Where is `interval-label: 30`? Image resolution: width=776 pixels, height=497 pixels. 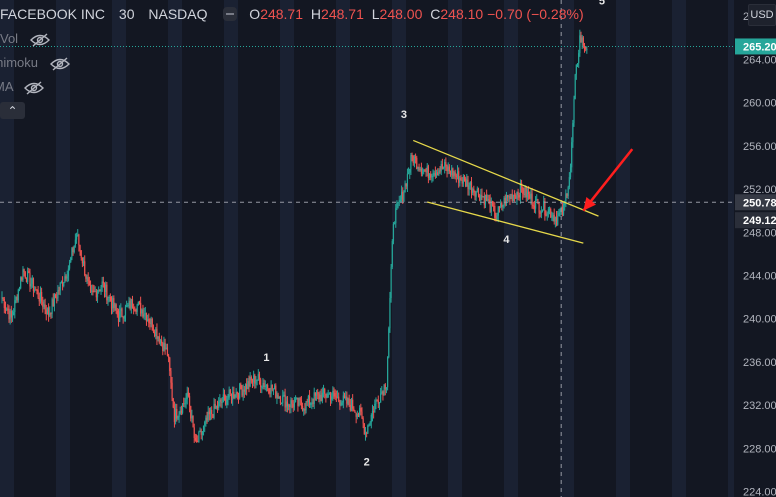
interval-label: 30 is located at coordinates (126, 14).